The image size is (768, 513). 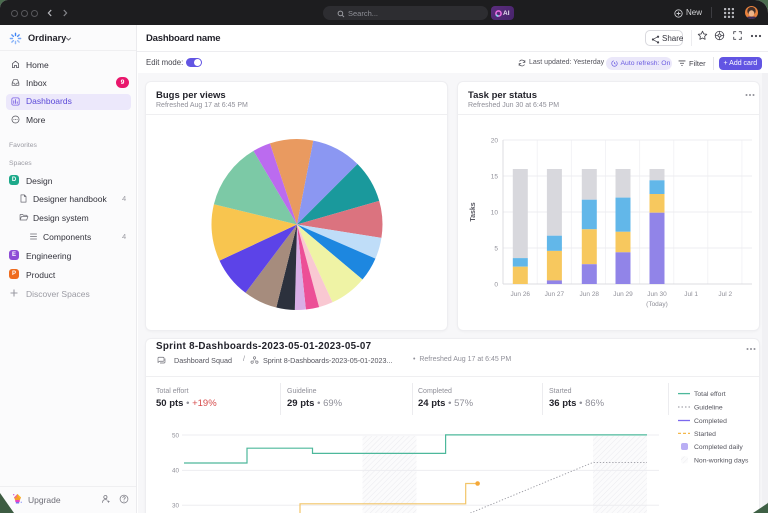 What do you see at coordinates (705, 434) in the screenshot?
I see `svg-text: Started` at bounding box center [705, 434].